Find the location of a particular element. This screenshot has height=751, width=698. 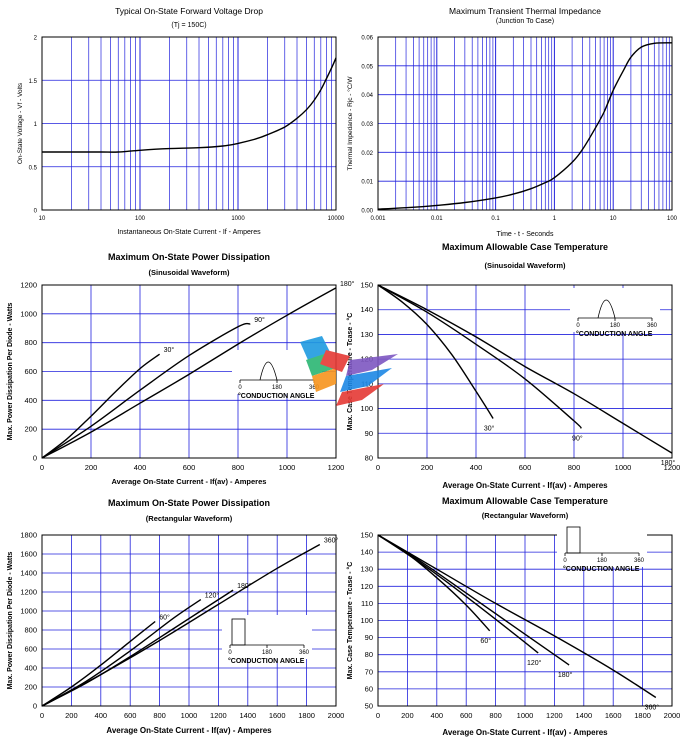

y-tick-label: 0.01 is located at coordinates (367, 183).